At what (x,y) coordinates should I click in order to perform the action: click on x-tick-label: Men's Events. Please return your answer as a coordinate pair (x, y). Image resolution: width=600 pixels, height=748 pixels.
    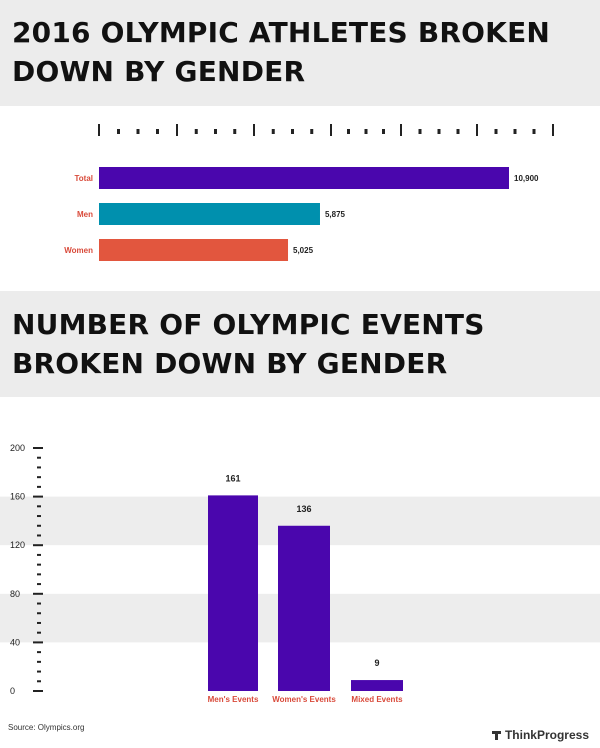
    Looking at the image, I should click on (233, 699).